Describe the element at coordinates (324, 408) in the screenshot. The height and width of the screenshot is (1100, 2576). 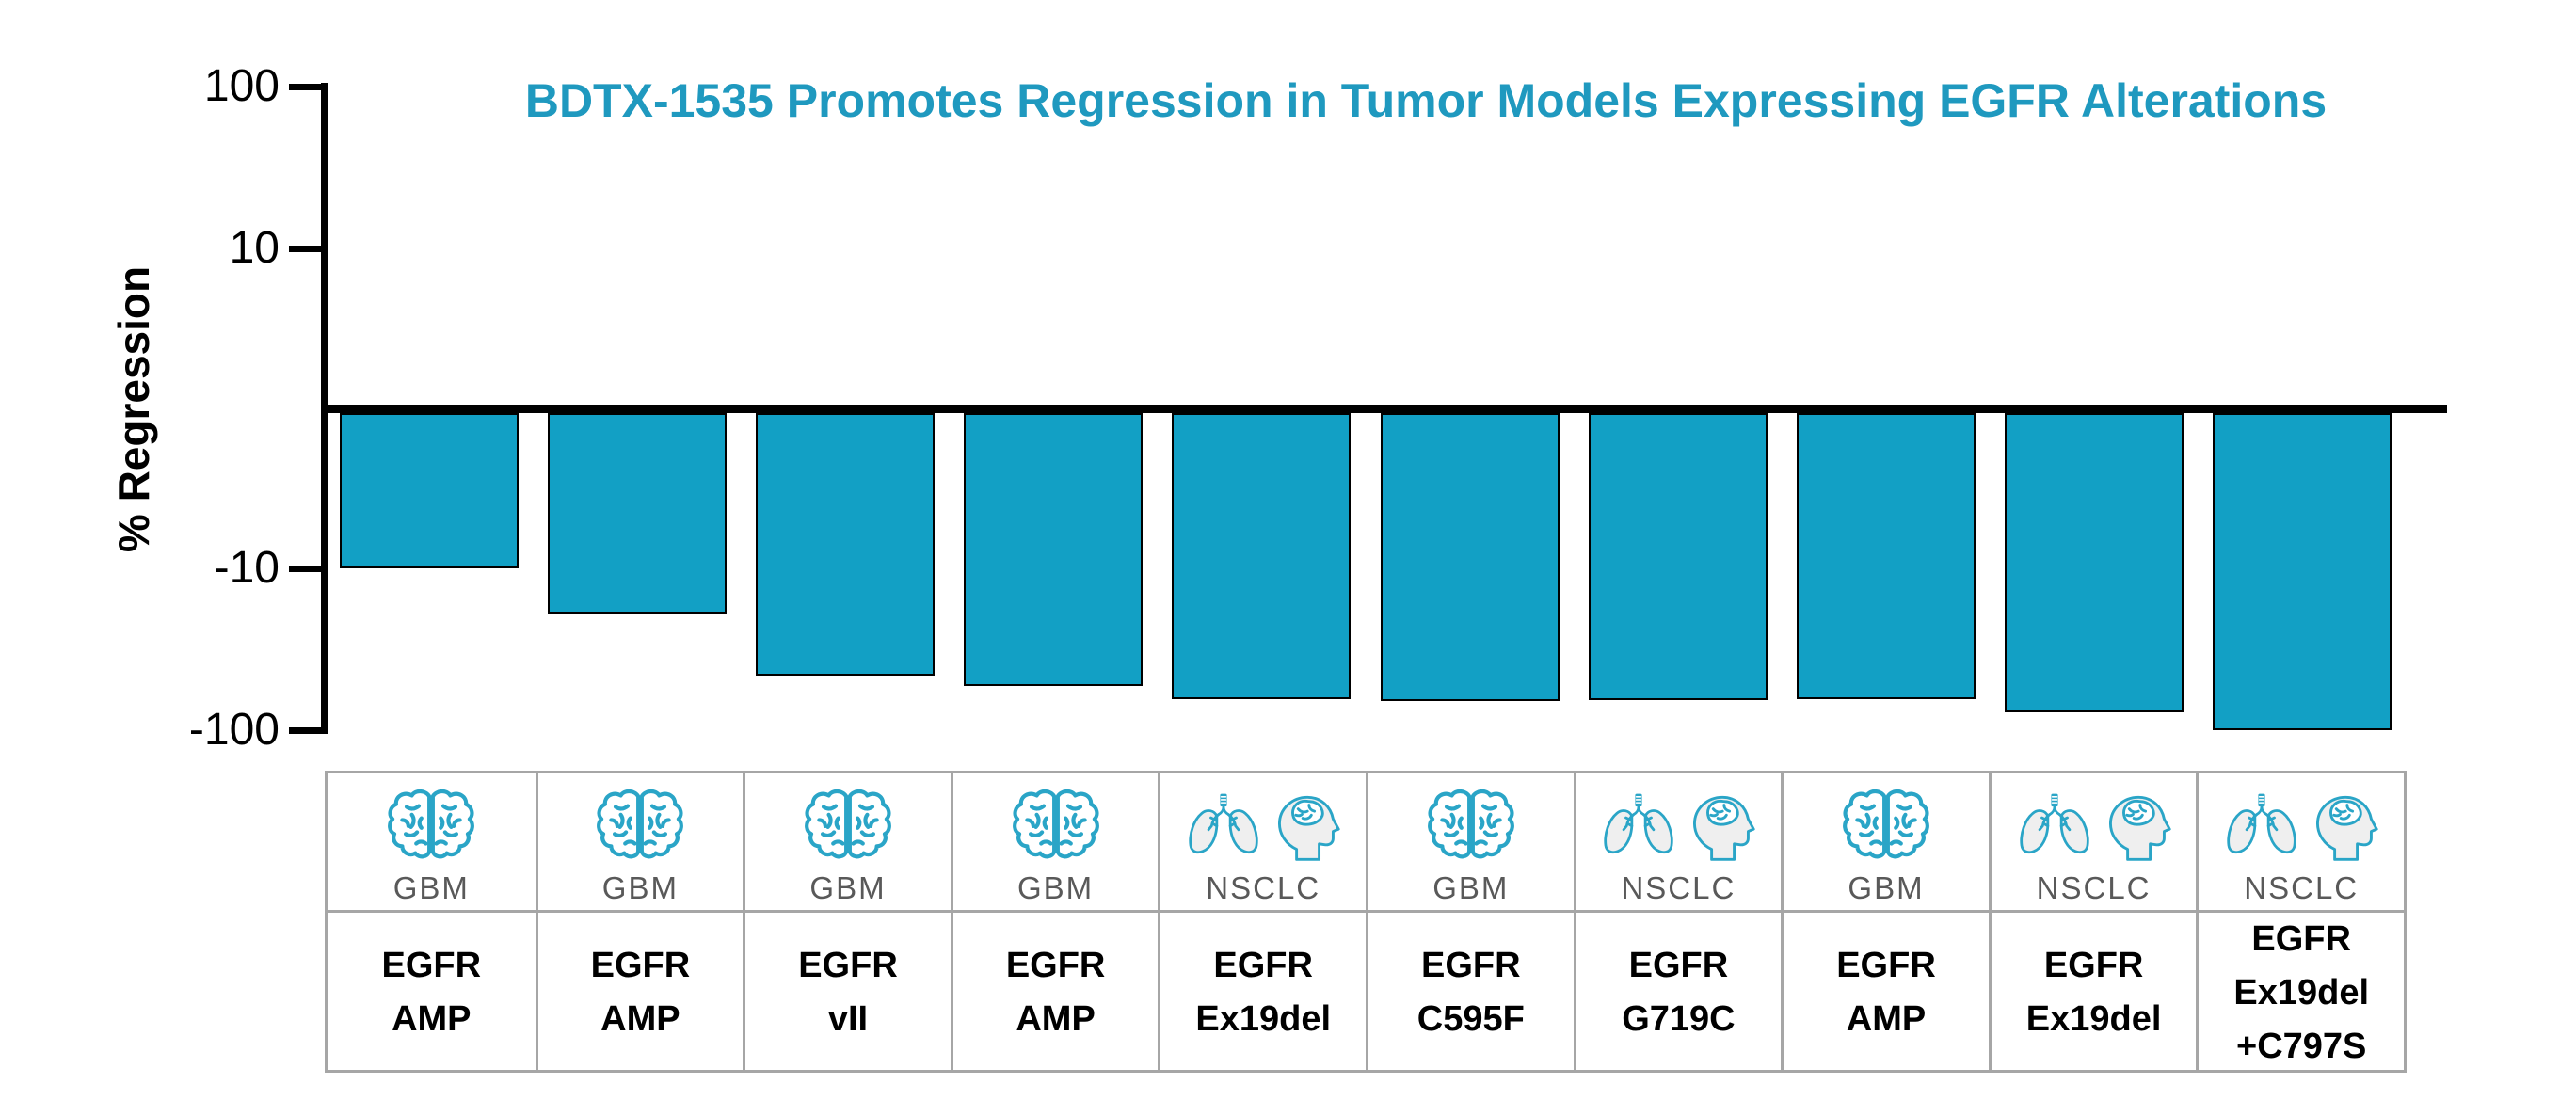
I see `y-axis-line` at that location.